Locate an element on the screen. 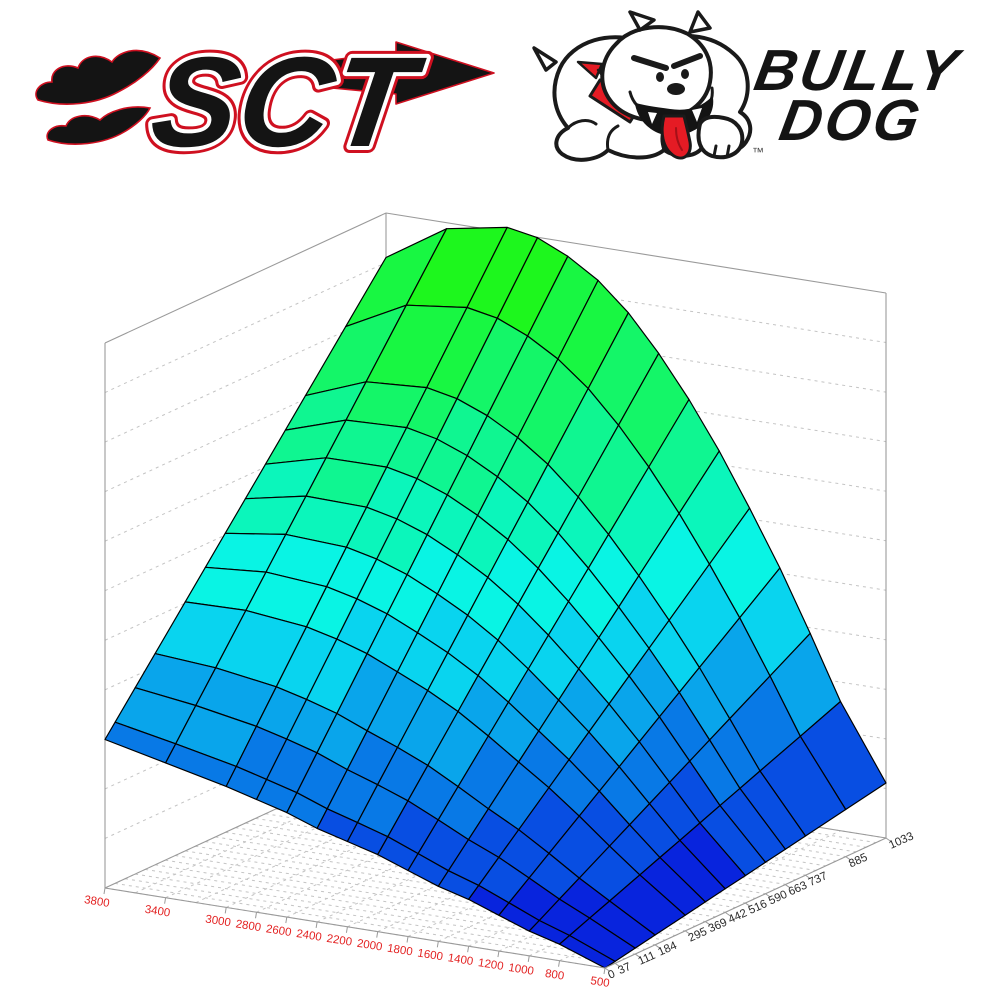 The width and height of the screenshot is (1000, 1000). y-tick-label: 37 is located at coordinates (624, 969).